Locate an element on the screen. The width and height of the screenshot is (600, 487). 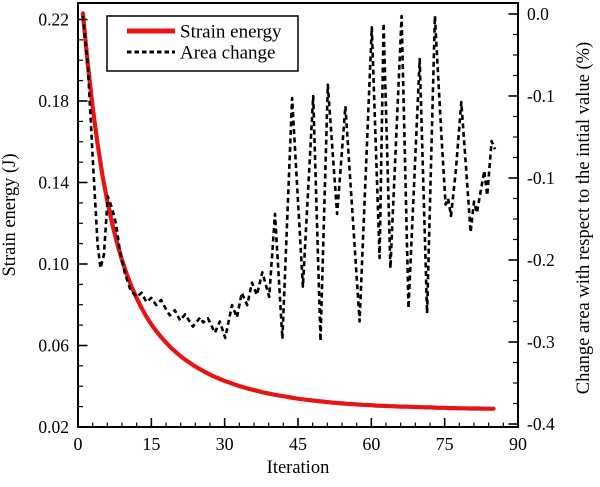
x-tick-label: 45 is located at coordinates (298, 444).